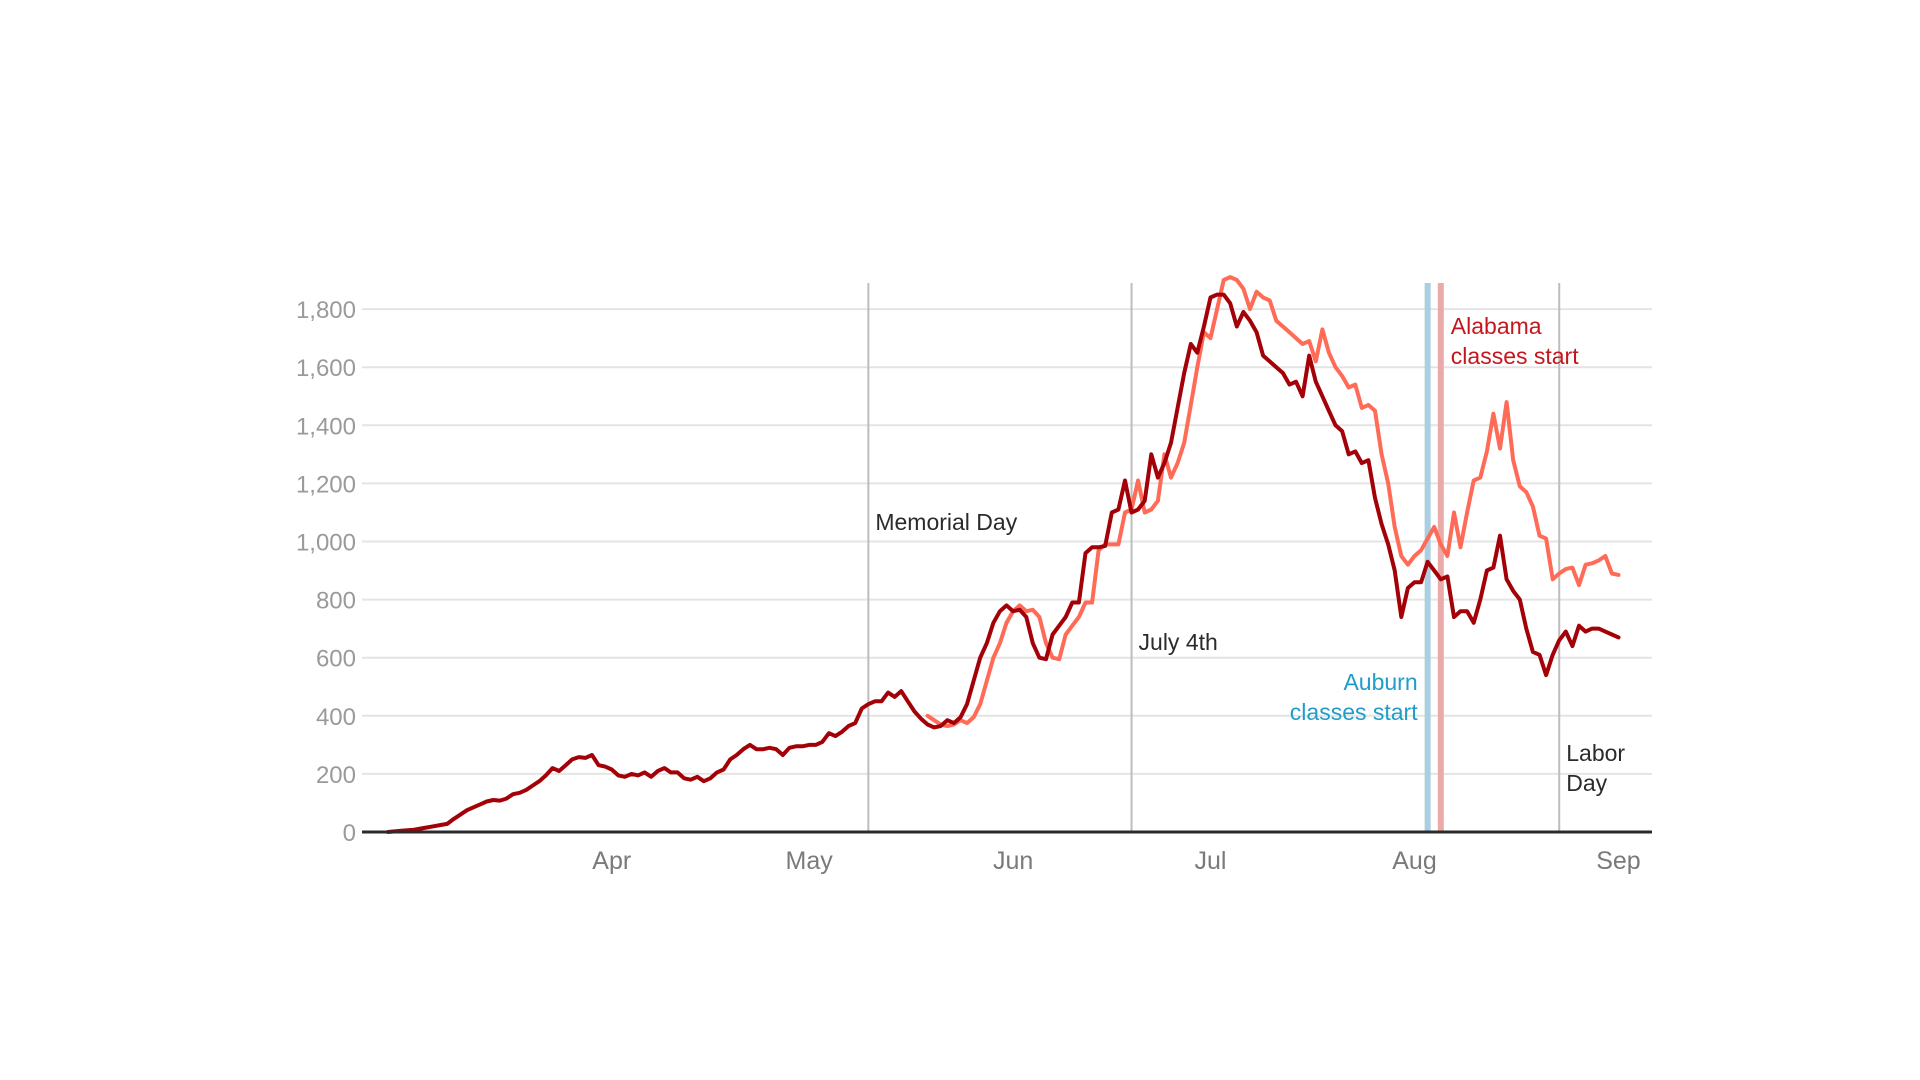 The image size is (1920, 1080). Describe the element at coordinates (326, 310) in the screenshot. I see `y-tick-label: 1,800` at that location.